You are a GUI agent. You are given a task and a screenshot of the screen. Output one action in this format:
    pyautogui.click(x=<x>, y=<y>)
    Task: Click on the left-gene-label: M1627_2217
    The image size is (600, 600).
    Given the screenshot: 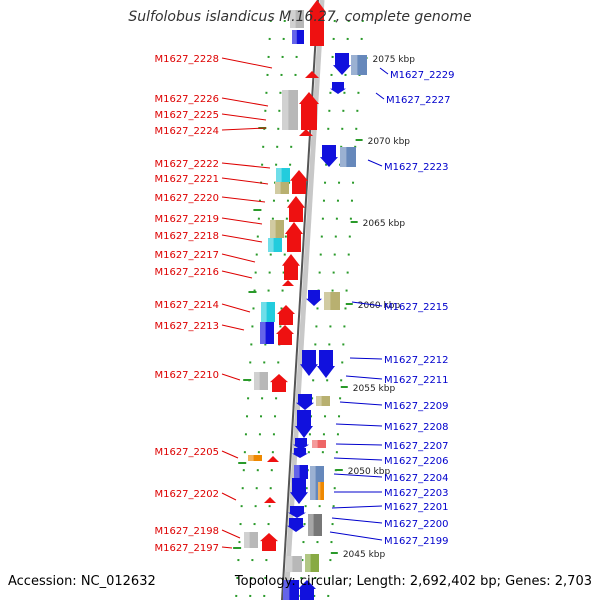 What is the action you would take?
    pyautogui.click(x=186, y=255)
    